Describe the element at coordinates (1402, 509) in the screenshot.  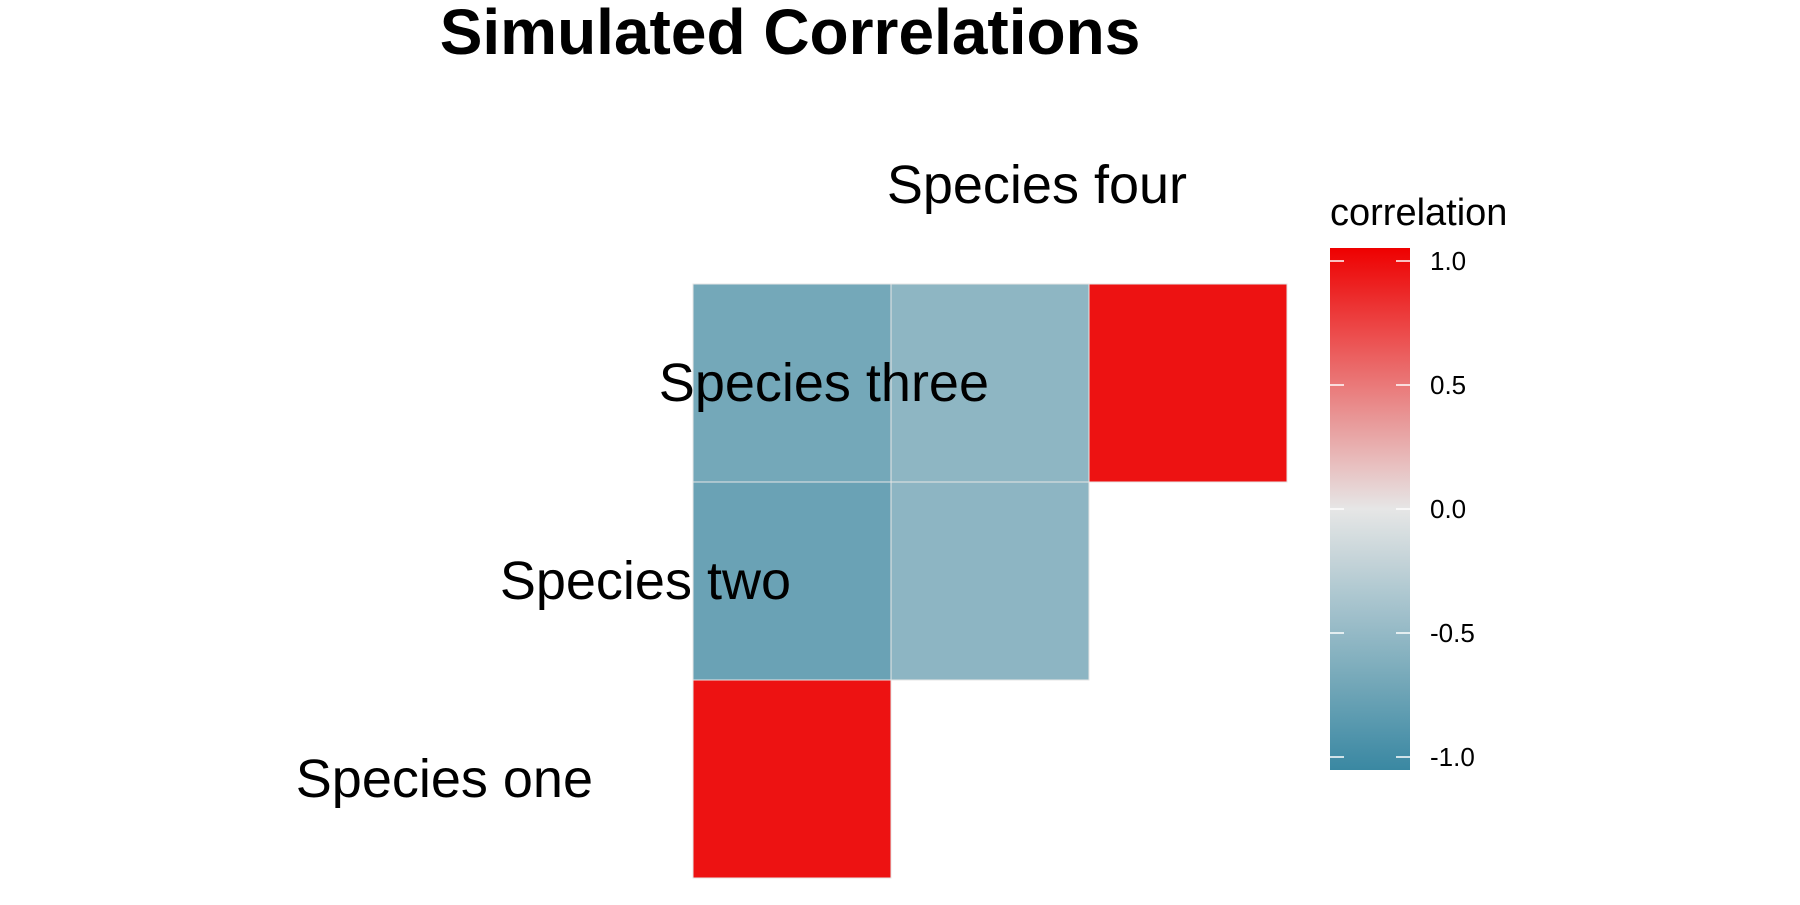
I see `legend-ticks: 1.0 0.5 0.0 -0.5 -1.0` at that location.